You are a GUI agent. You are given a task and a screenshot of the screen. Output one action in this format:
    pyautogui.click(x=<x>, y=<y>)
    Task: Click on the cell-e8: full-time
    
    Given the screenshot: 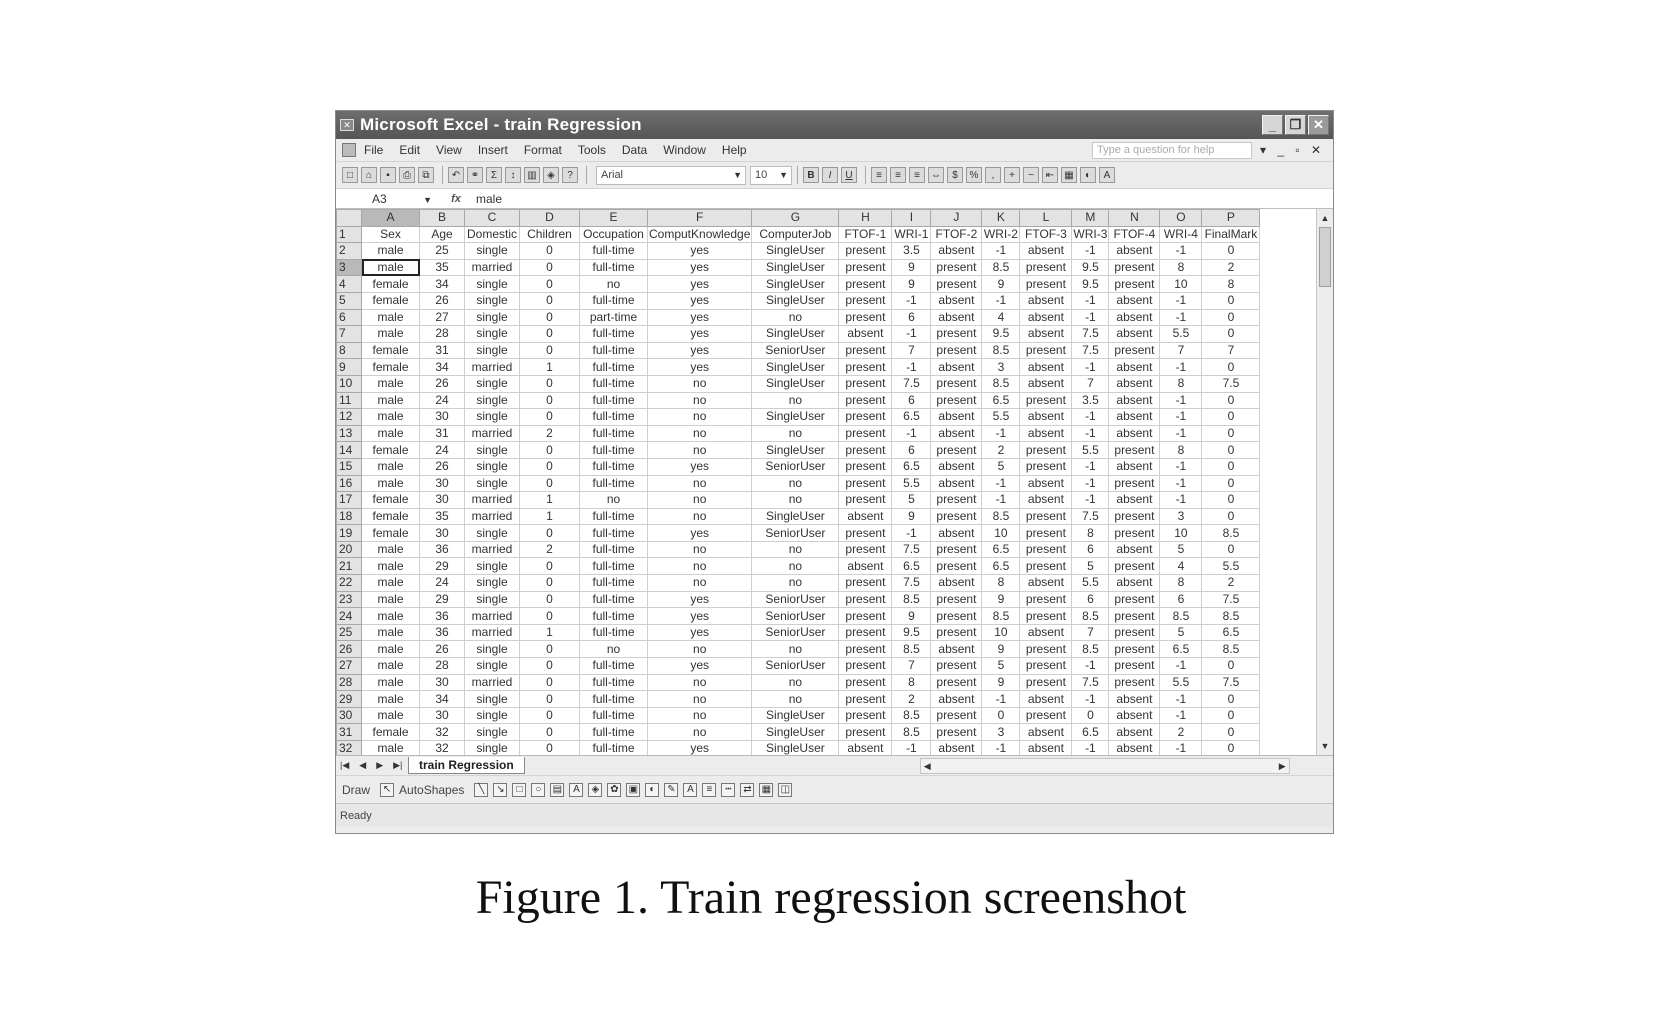 What is the action you would take?
    pyautogui.click(x=613, y=350)
    